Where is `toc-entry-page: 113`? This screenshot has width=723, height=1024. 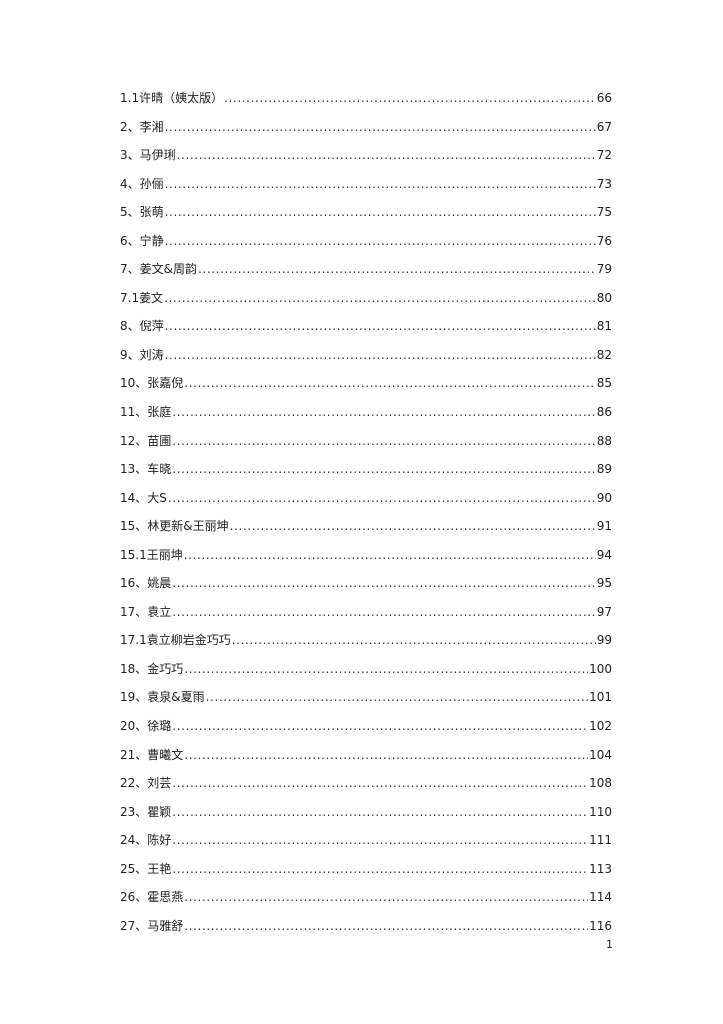
toc-entry-page: 113 is located at coordinates (600, 868).